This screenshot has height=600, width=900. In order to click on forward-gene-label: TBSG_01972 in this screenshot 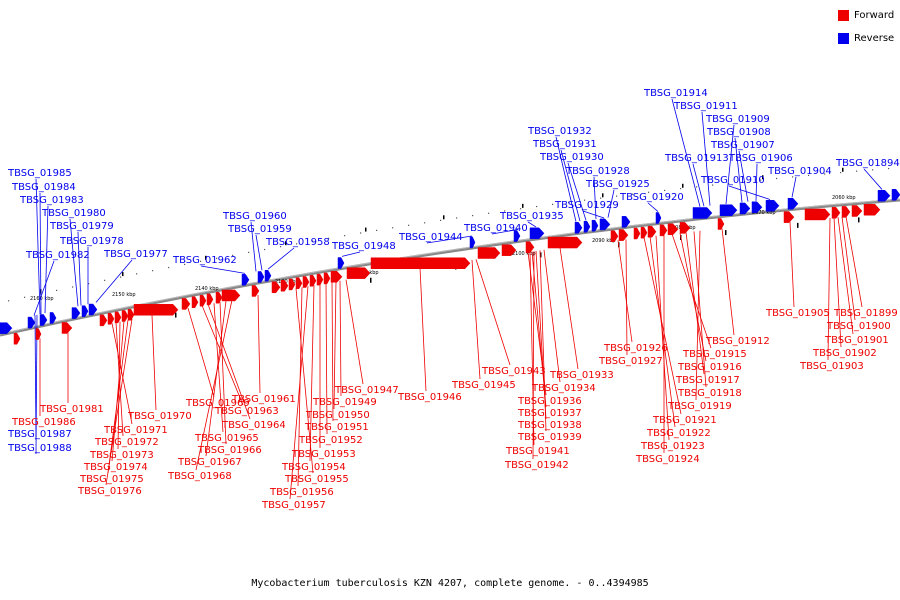, I will do `click(126, 442)`.